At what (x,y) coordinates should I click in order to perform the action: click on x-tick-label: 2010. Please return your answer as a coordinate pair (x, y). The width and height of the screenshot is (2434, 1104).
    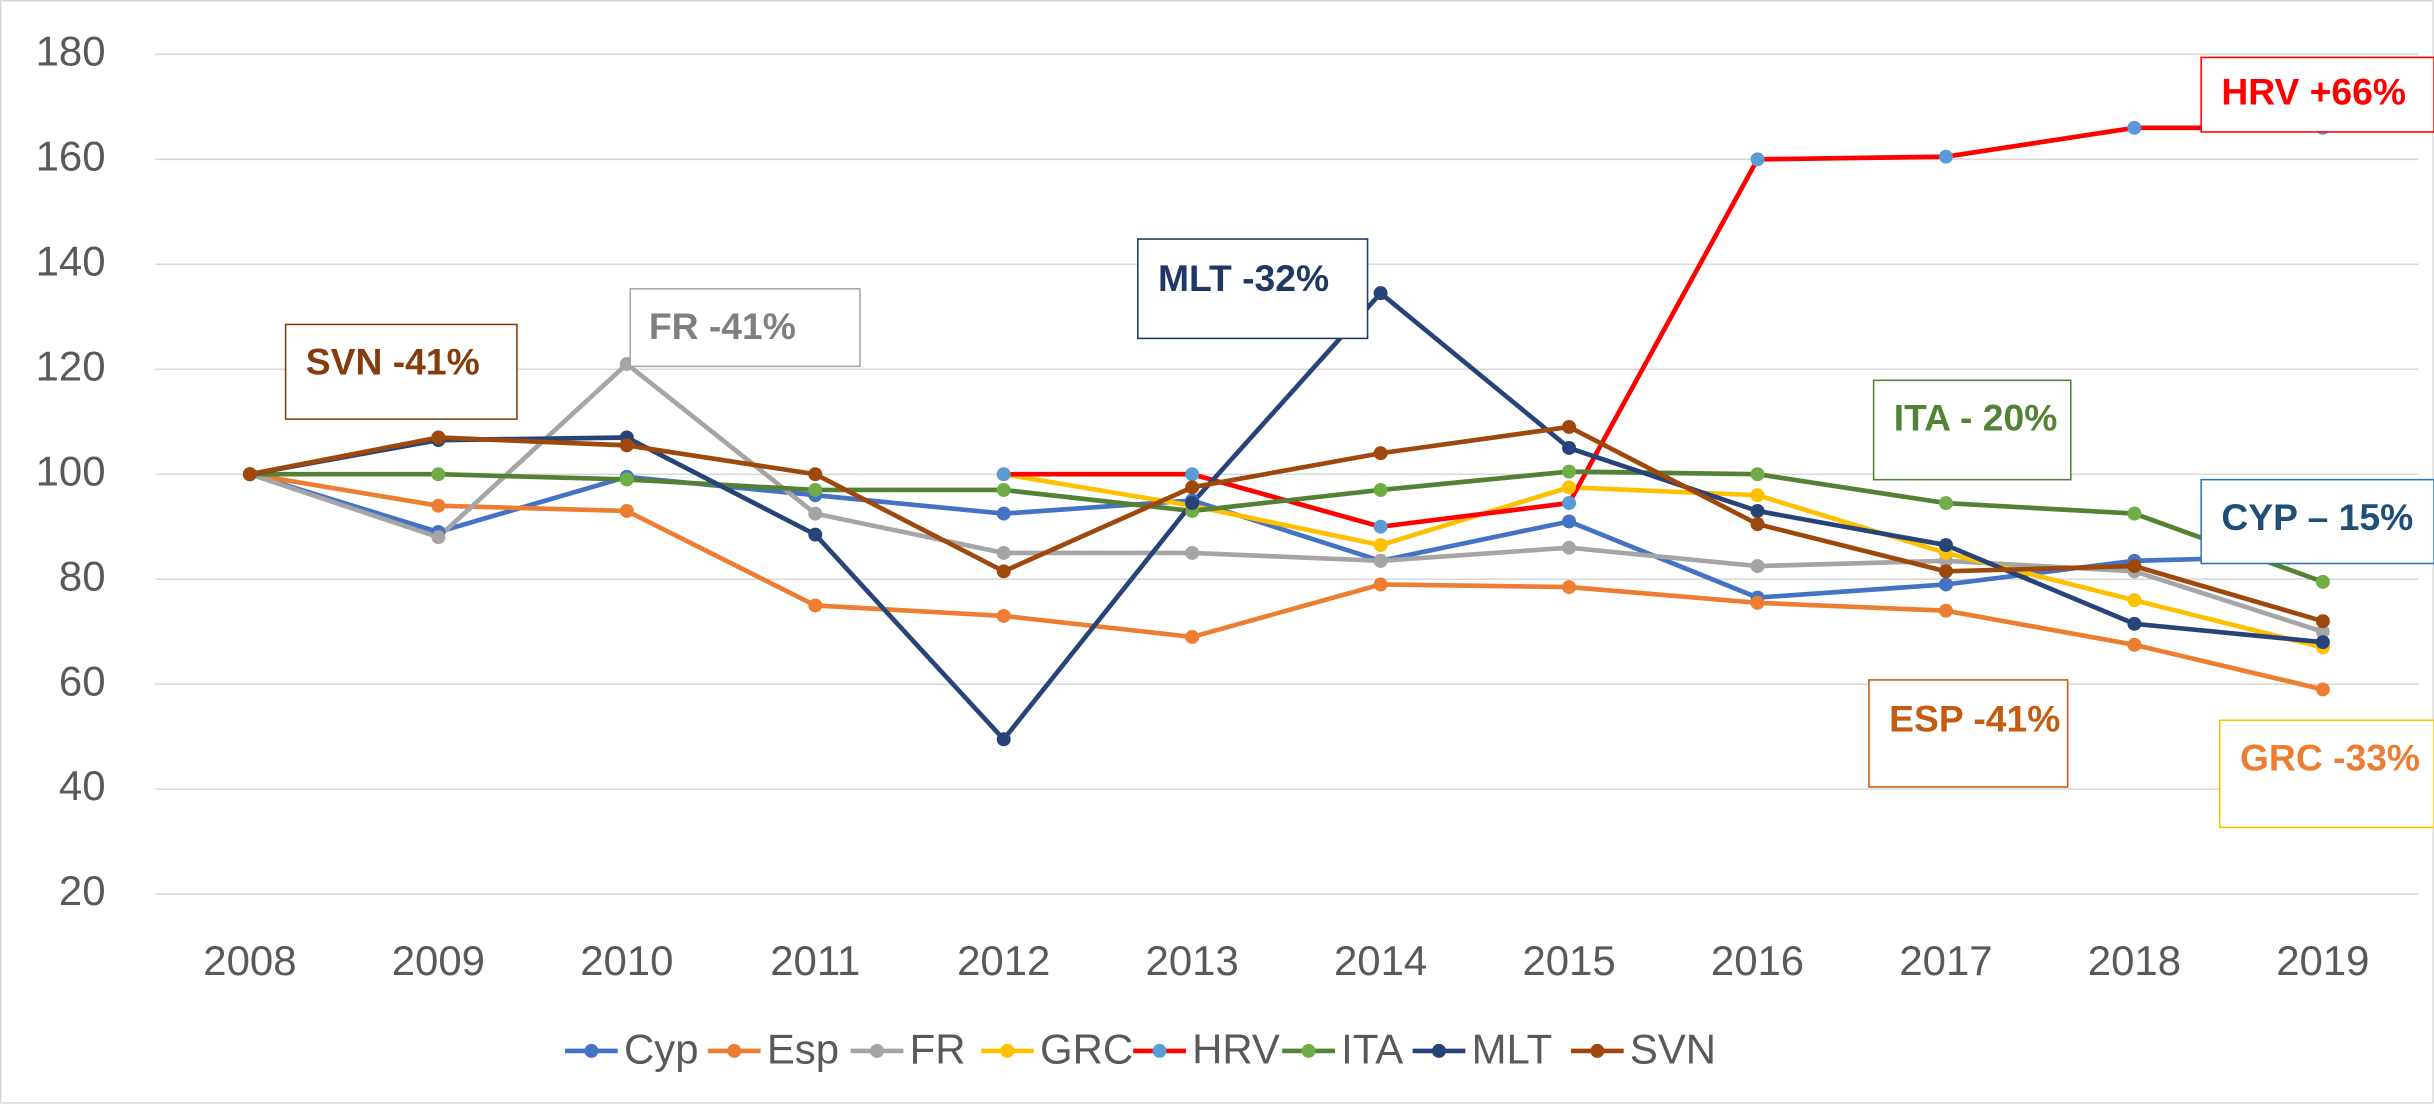
    Looking at the image, I should click on (626, 960).